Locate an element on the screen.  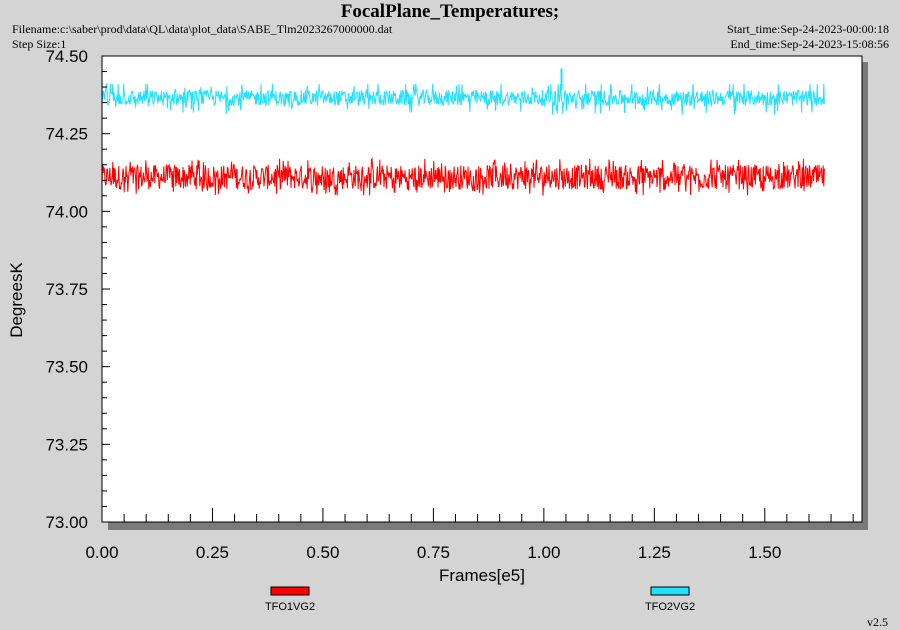
x-tick-label: 1.25 is located at coordinates (654, 552).